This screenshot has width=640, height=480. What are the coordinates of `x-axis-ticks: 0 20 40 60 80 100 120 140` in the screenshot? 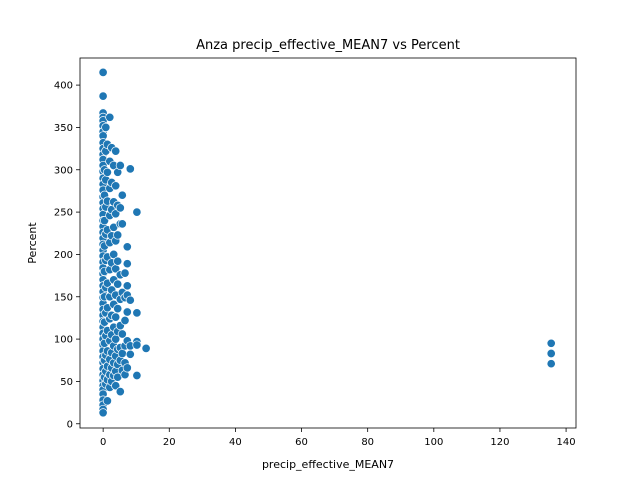 It's located at (338, 438).